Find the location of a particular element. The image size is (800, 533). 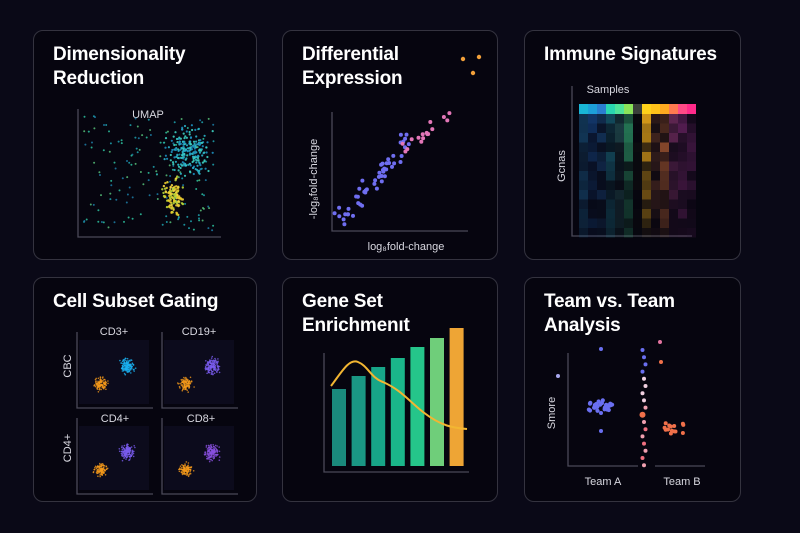

group-label-a: Team A is located at coordinates (603, 482).